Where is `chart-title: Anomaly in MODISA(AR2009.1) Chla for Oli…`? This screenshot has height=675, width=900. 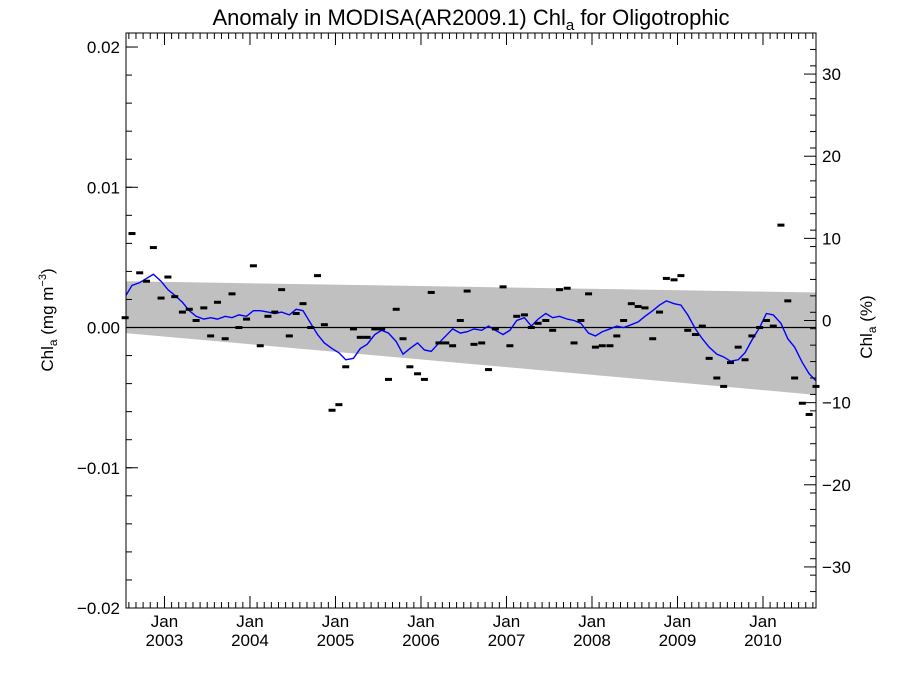 chart-title: Anomaly in MODISA(AR2009.1) Chla for Oli… is located at coordinates (471, 19).